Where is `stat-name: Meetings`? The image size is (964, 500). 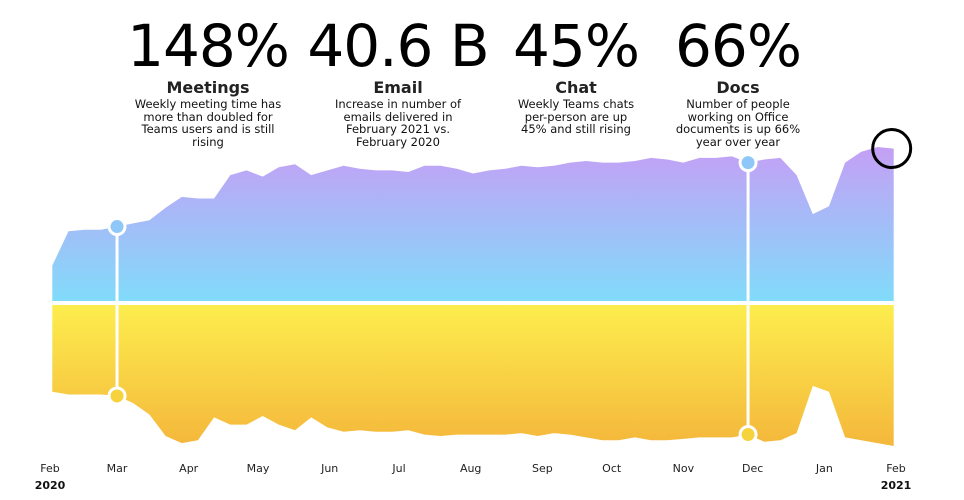
stat-name: Meetings is located at coordinates (208, 87).